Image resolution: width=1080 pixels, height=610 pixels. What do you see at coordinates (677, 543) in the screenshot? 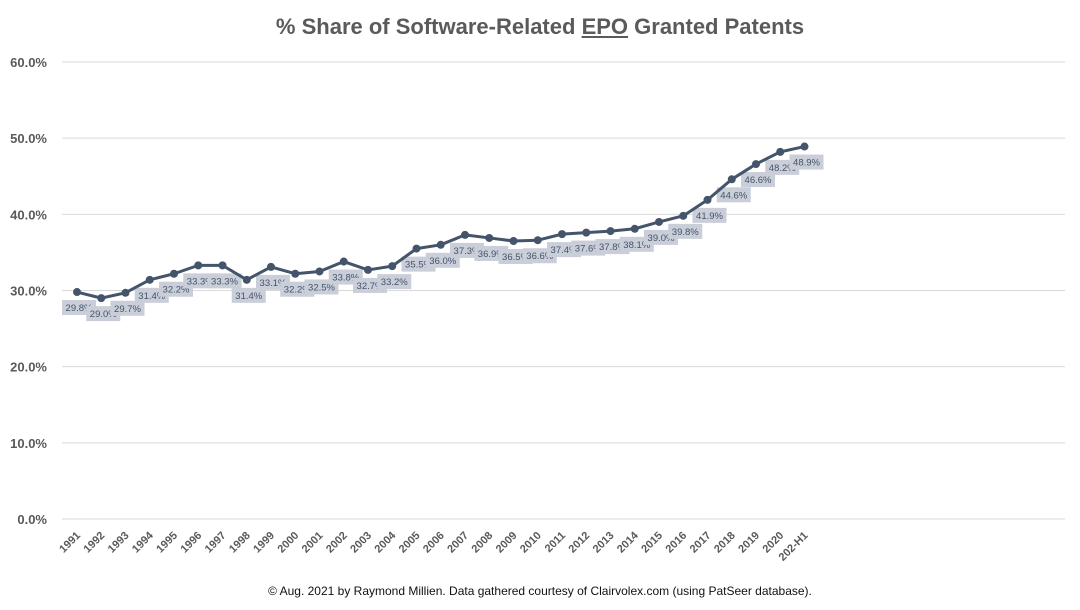
I see `x-tick-label: 2016` at bounding box center [677, 543].